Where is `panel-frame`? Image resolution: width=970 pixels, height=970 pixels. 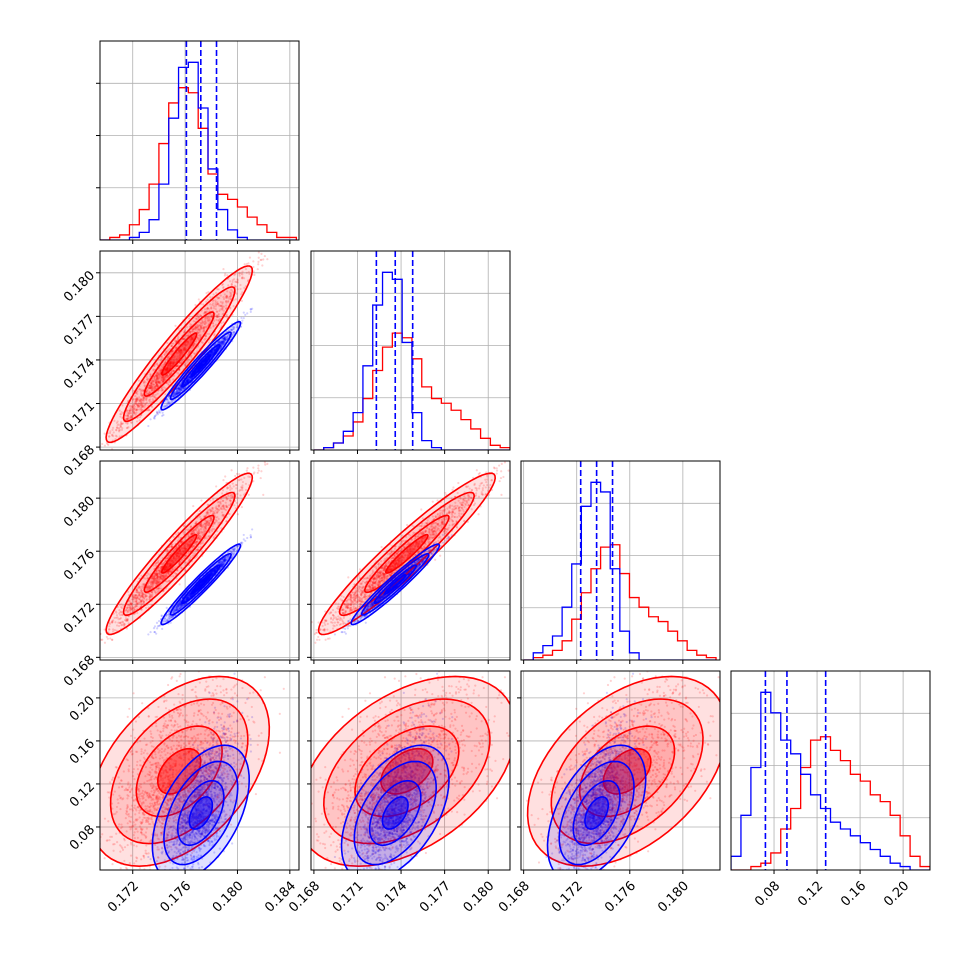 panel-frame is located at coordinates (199, 140).